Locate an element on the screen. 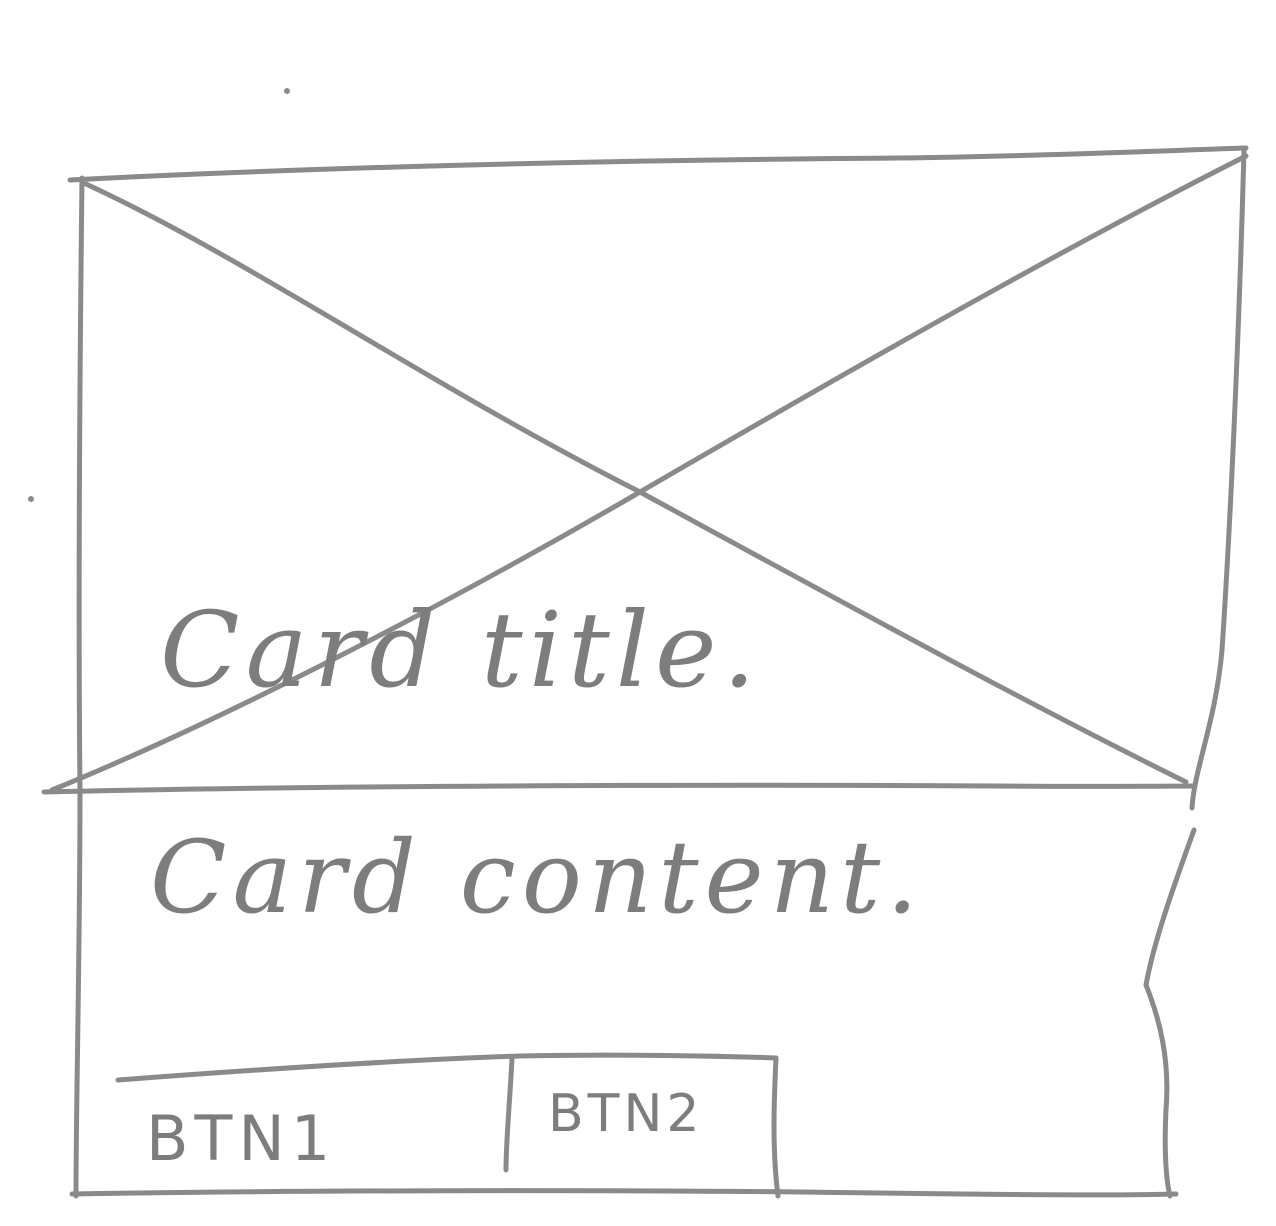  btn1-label: BTN1 is located at coordinates (241, 1138).